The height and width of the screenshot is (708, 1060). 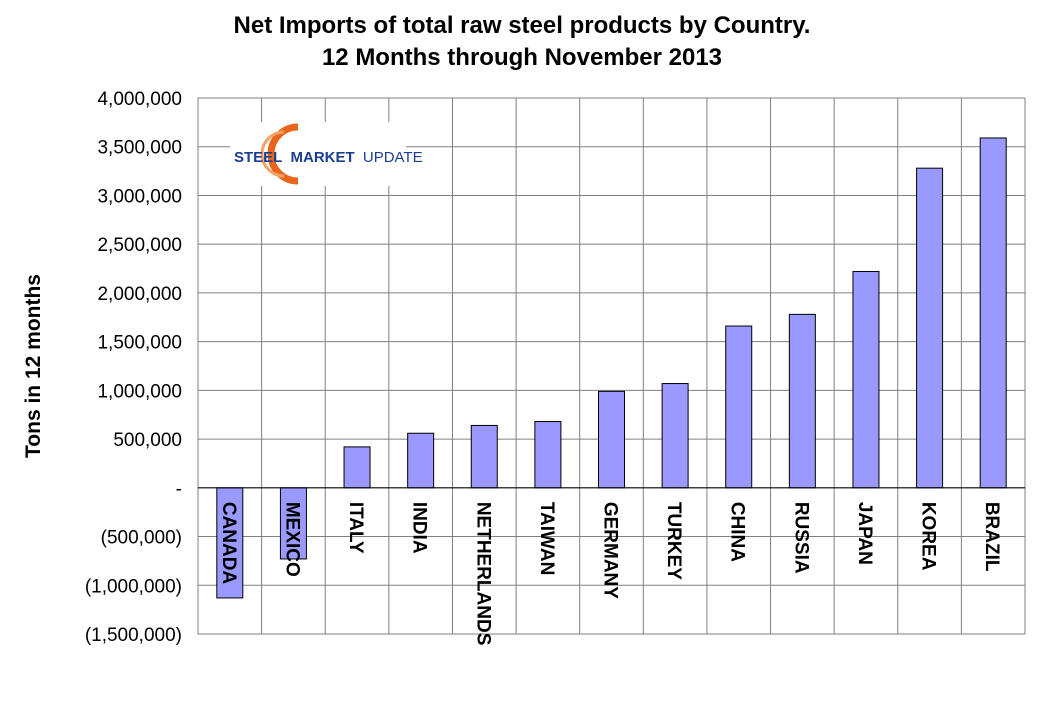 I want to click on category-label: CANADA, so click(x=228, y=543).